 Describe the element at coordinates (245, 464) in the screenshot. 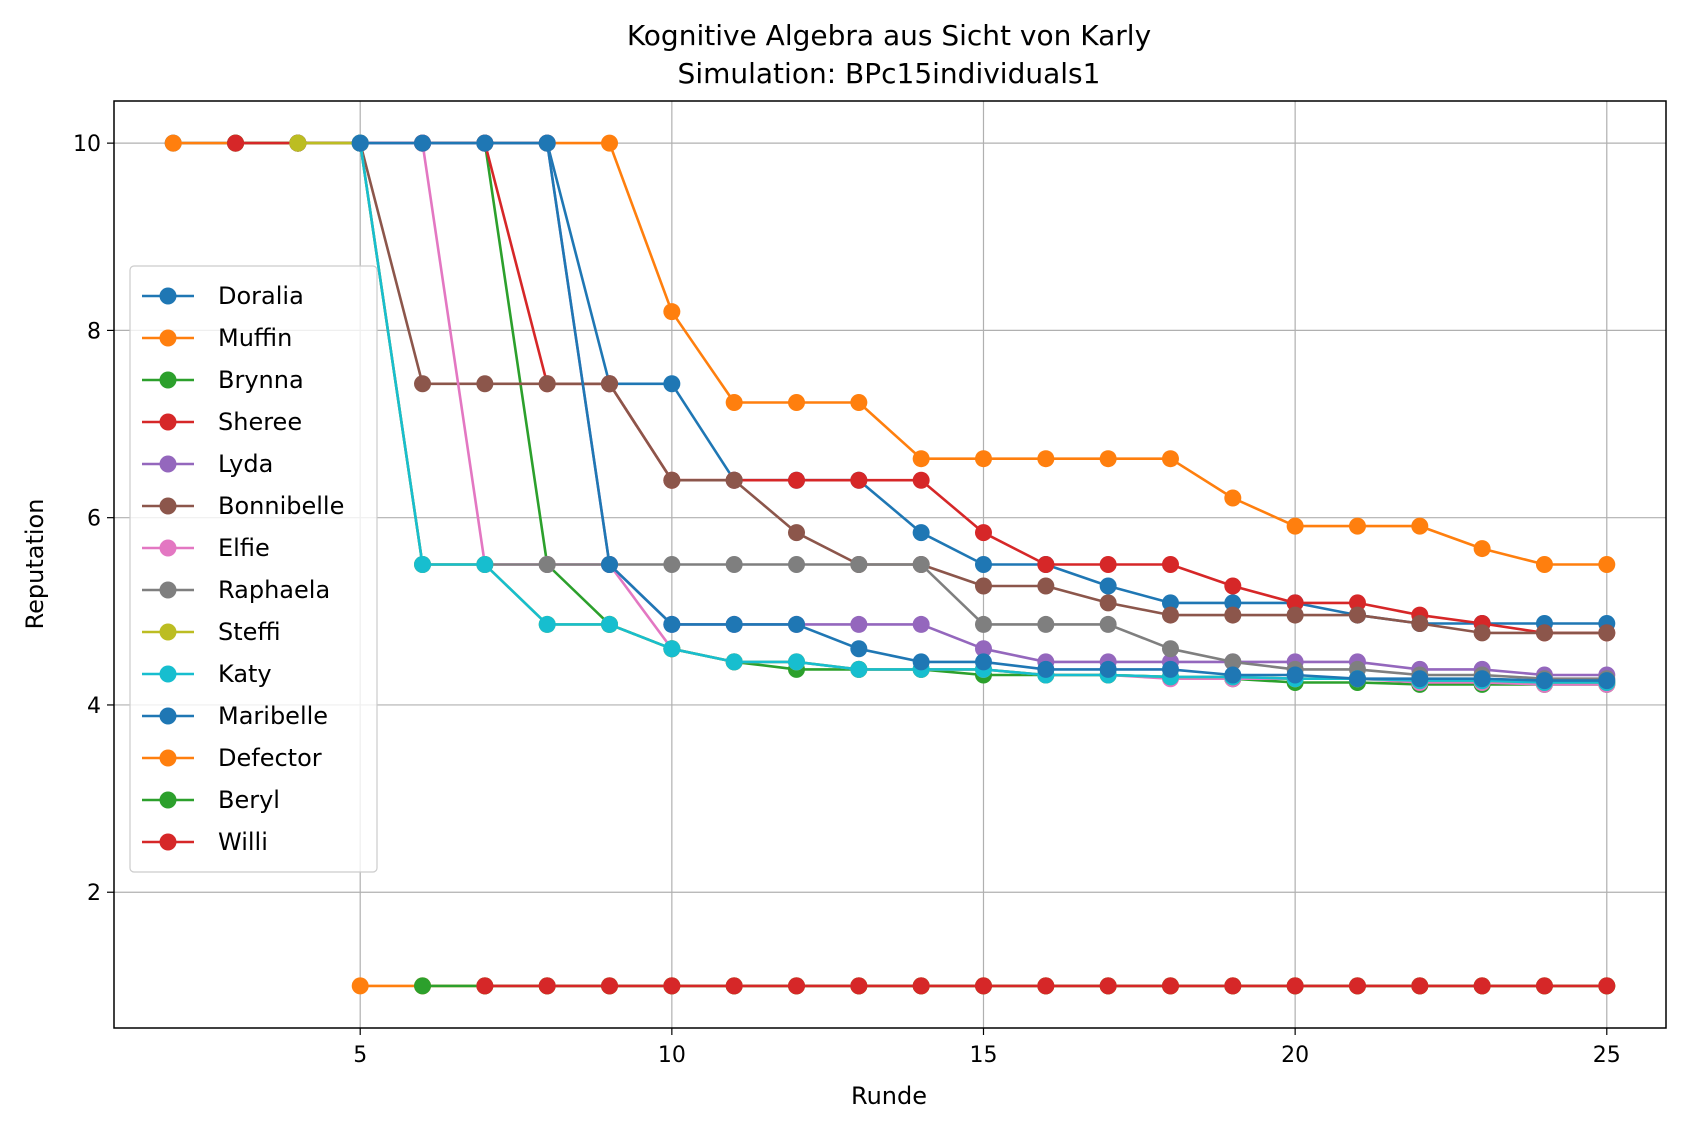

I see `legend-label: Lyda` at that location.